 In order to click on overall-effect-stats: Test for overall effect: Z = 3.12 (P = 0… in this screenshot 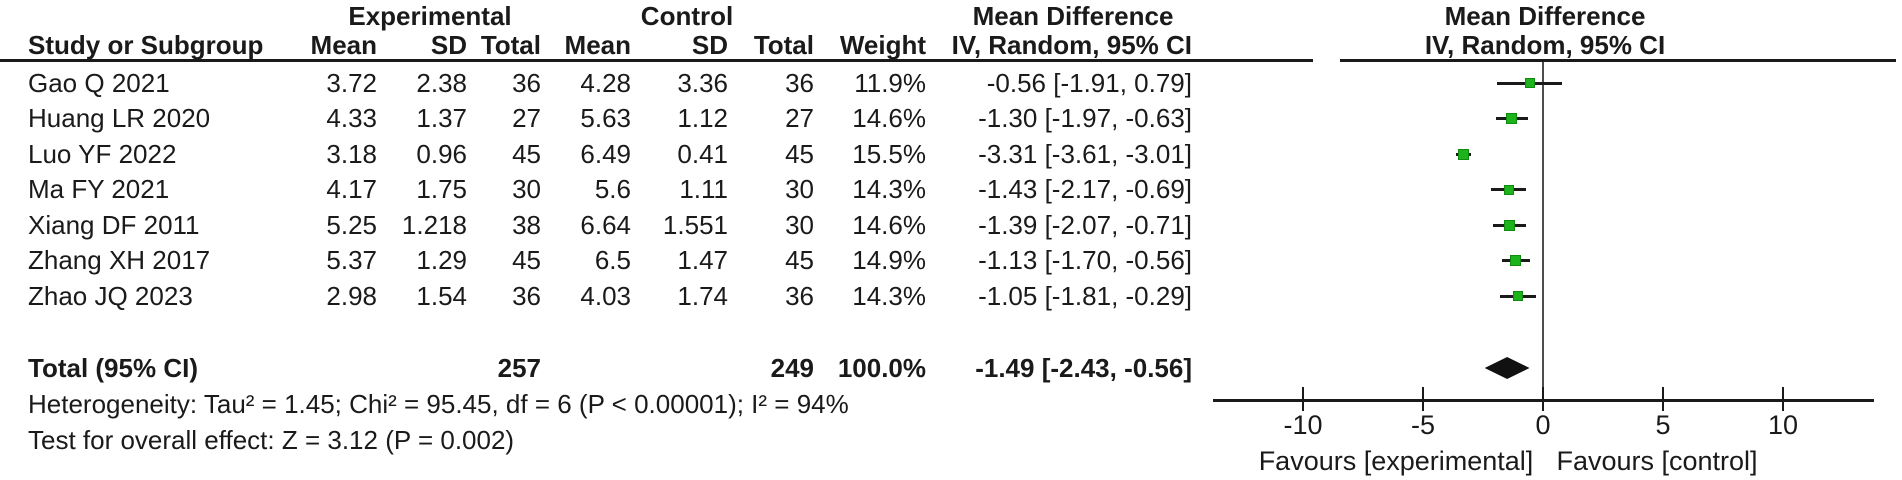, I will do `click(271, 440)`.